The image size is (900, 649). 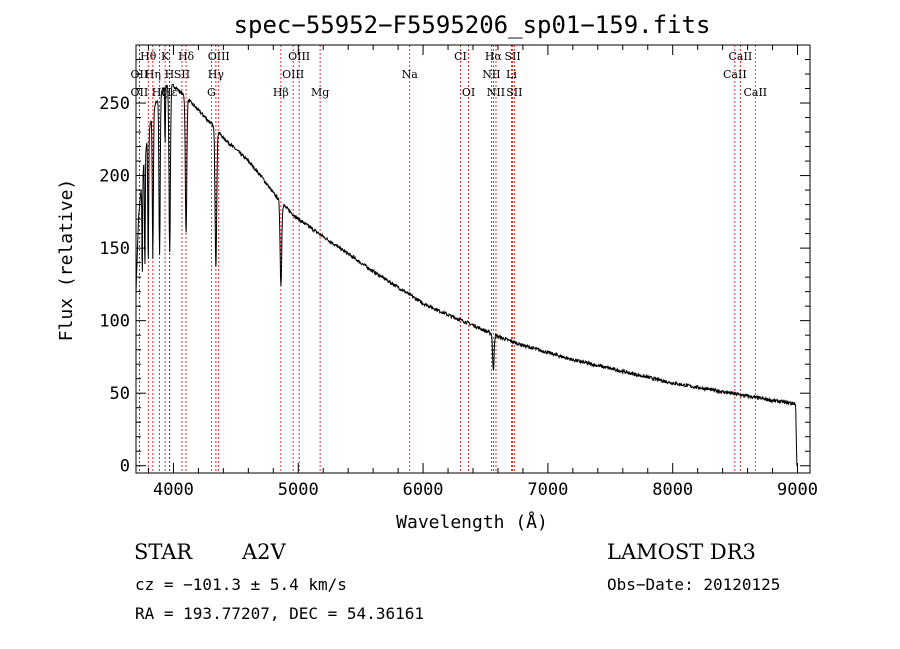 I want to click on spectral-line-label: K, so click(x=165, y=56).